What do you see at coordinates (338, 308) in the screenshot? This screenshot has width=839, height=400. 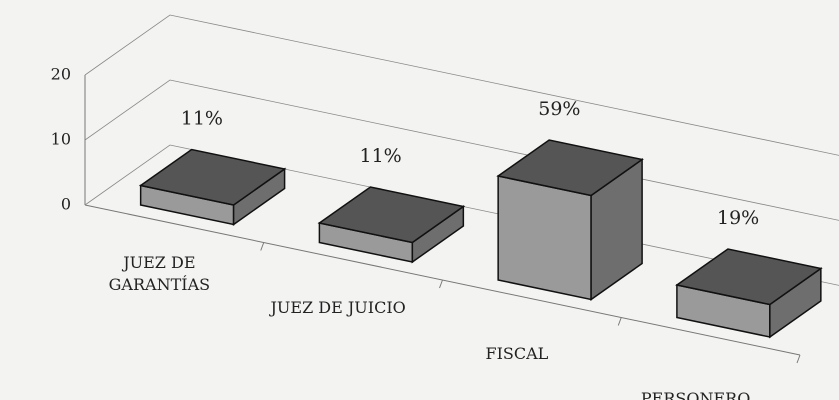 I see `x-tick-label: JUEZ DE JUICIO` at bounding box center [338, 308].